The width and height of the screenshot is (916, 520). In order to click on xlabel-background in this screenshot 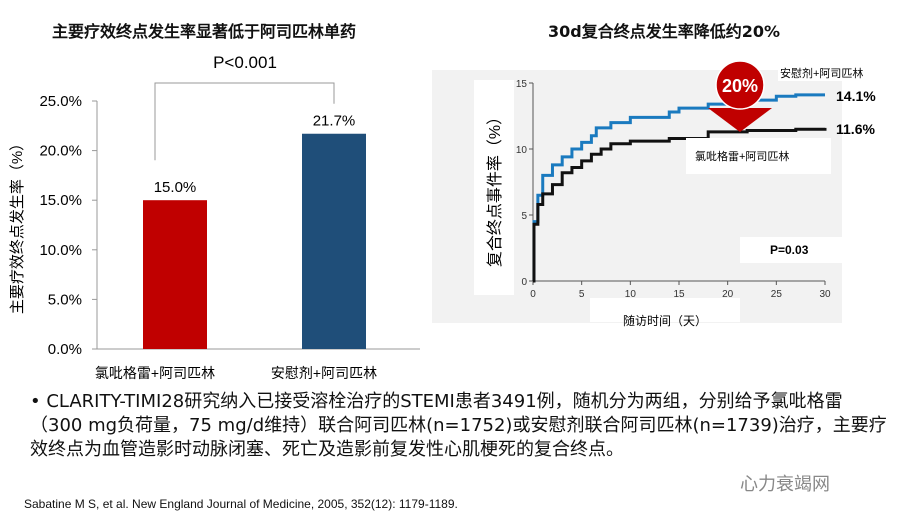, I will do `click(665, 310)`.